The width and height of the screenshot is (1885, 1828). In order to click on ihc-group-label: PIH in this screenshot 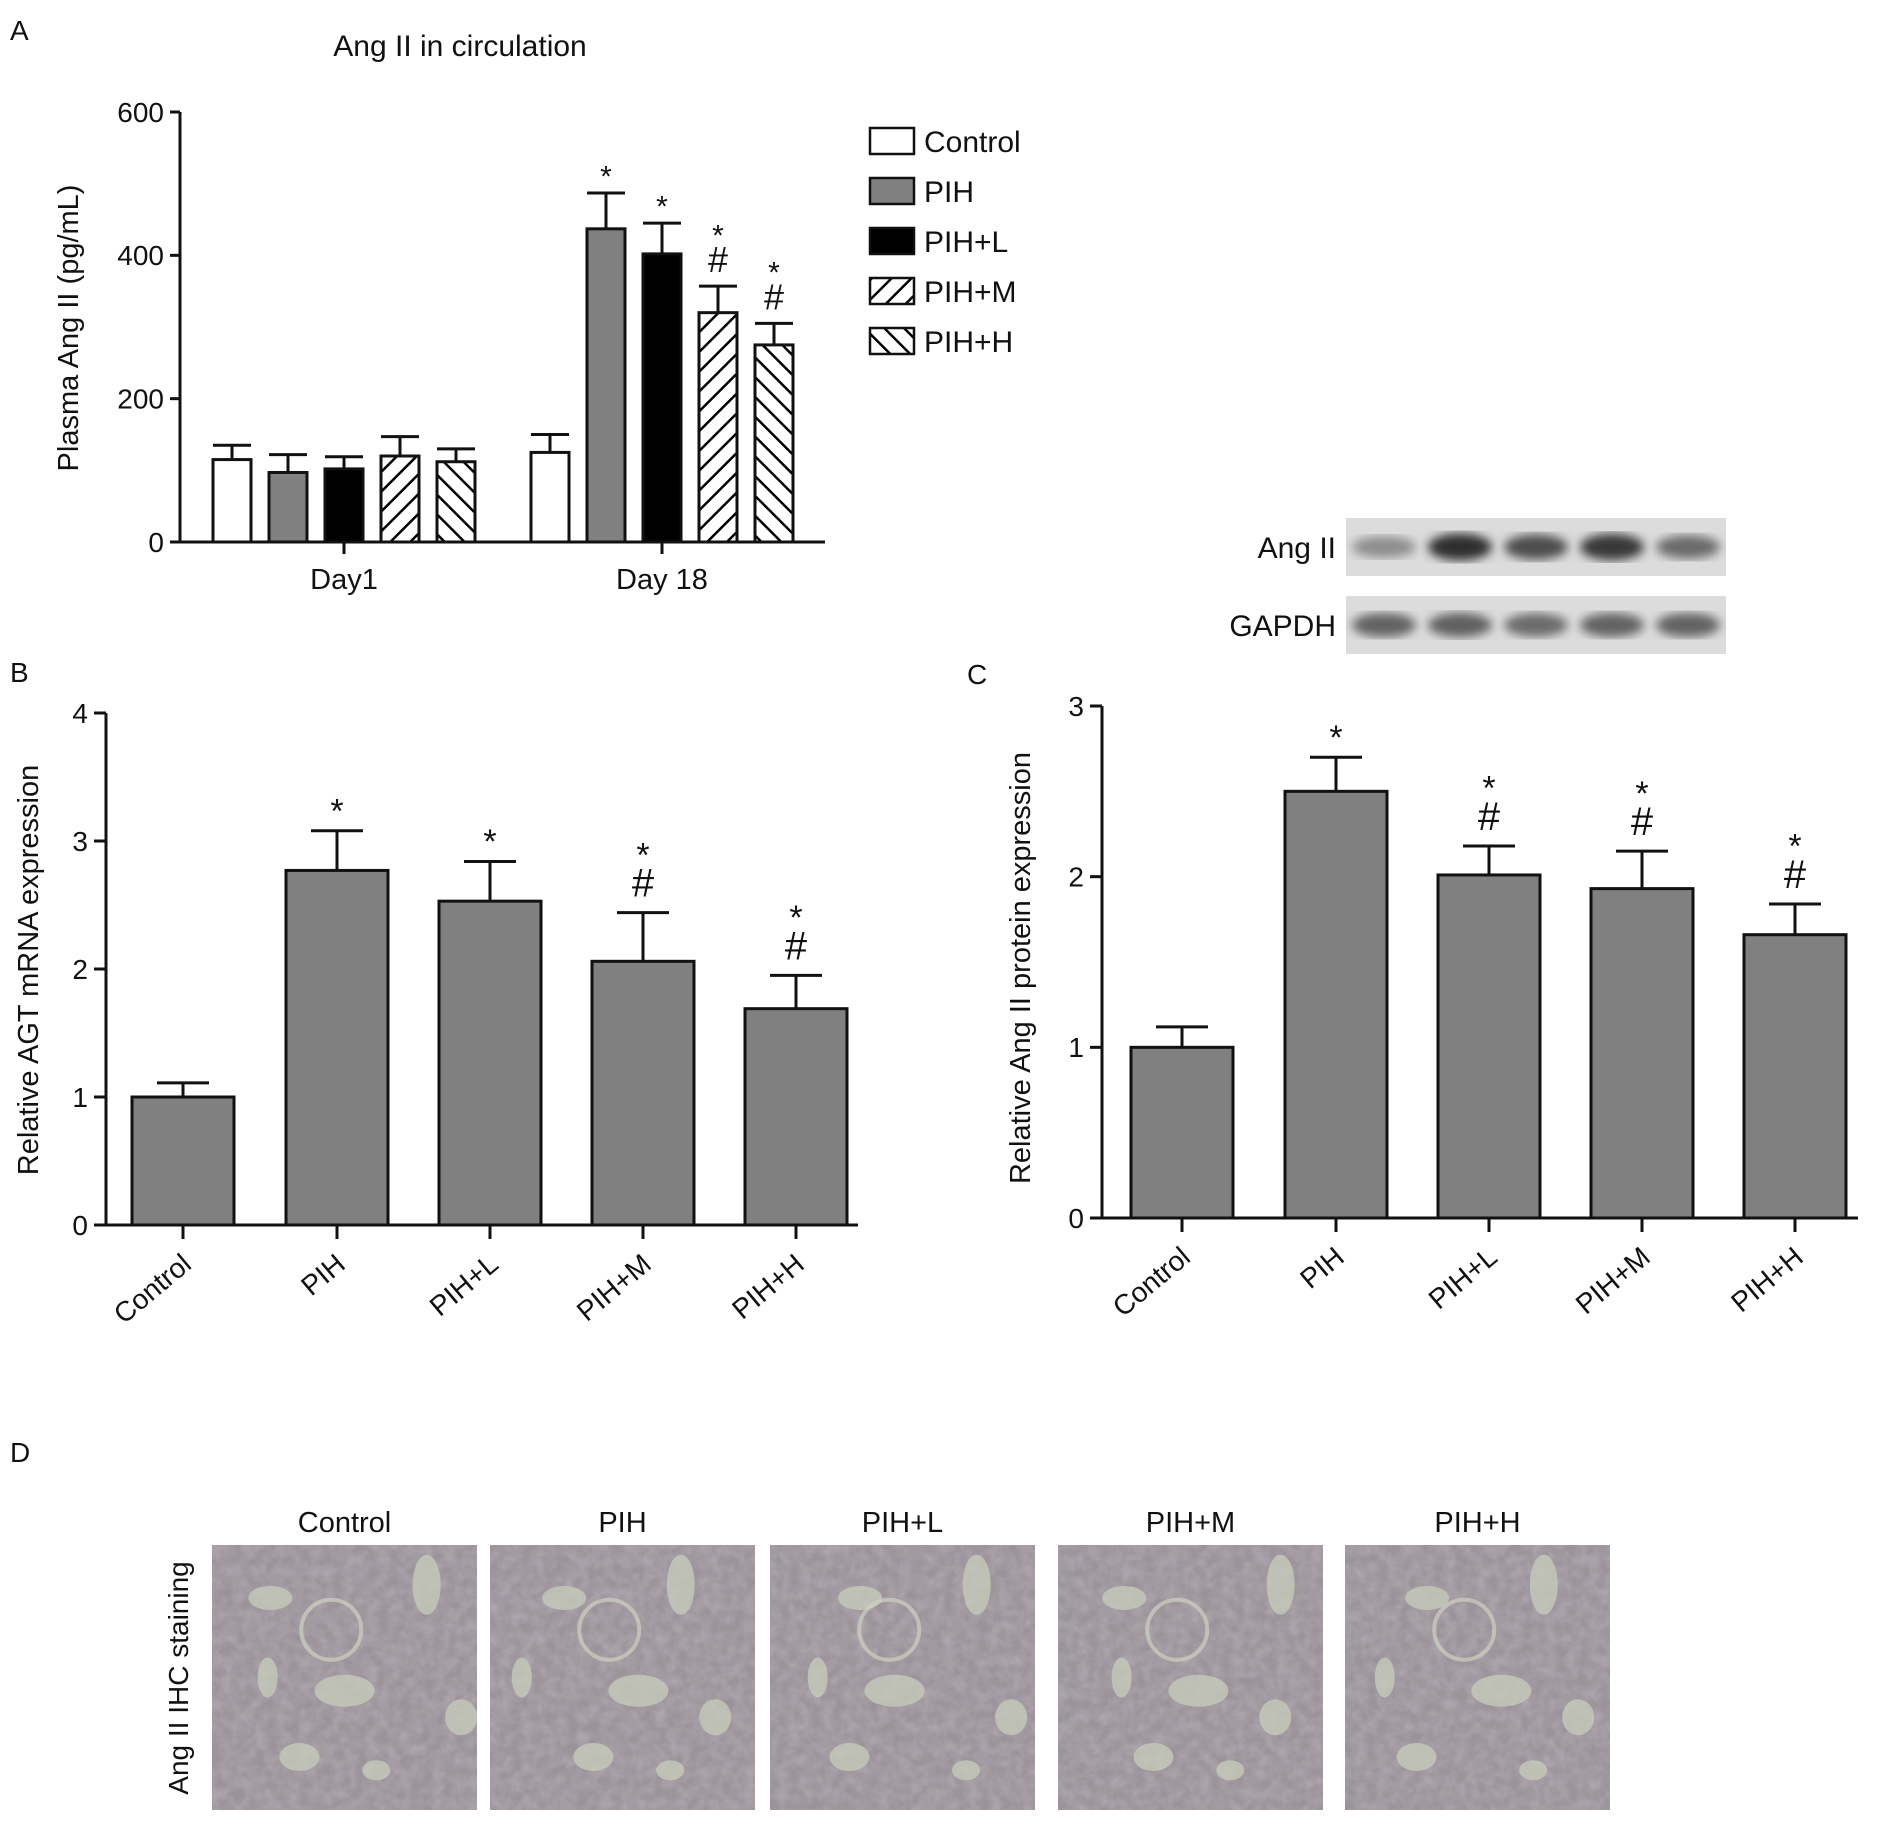, I will do `click(622, 1523)`.